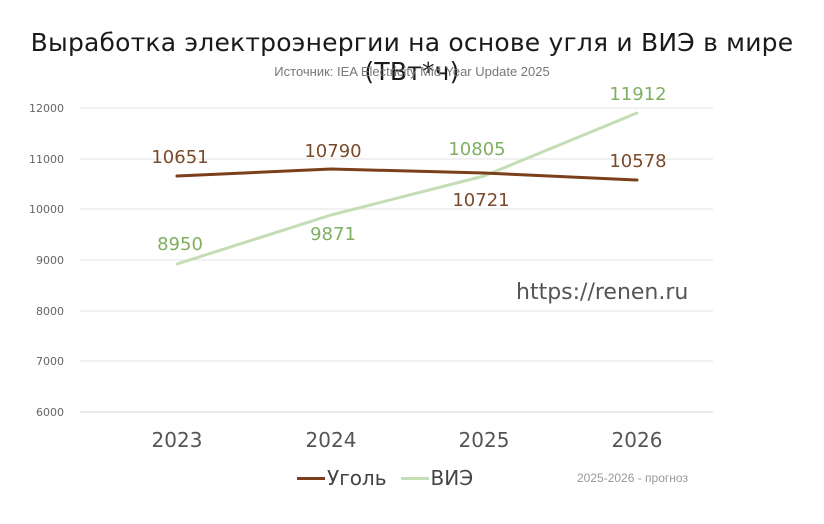  What do you see at coordinates (179, 157) in the screenshot?
I see `coal-label: 10651` at bounding box center [179, 157].